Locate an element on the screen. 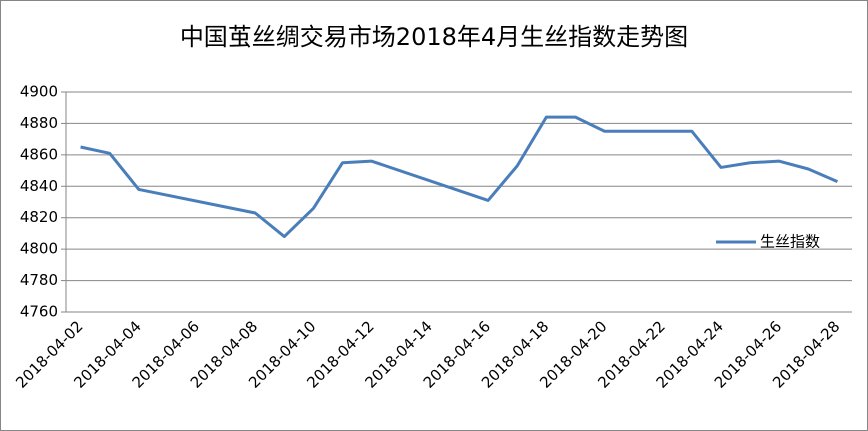 The width and height of the screenshot is (868, 431). y-tick-label: 4900 is located at coordinates (39, 92).